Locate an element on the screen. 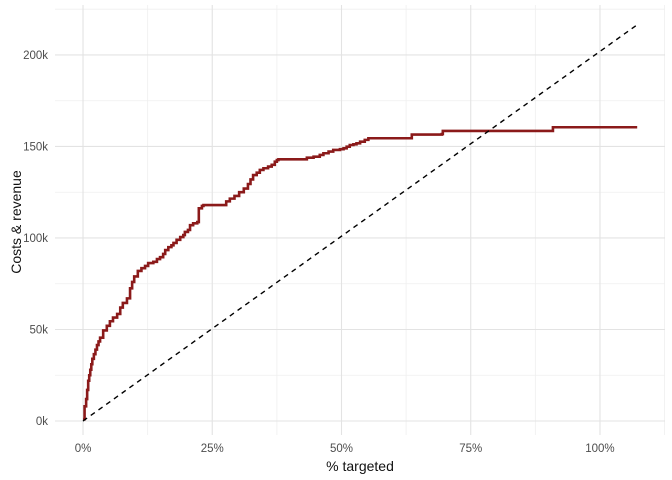 This screenshot has width=672, height=480. x-tick-label: 75% is located at coordinates (470, 449).